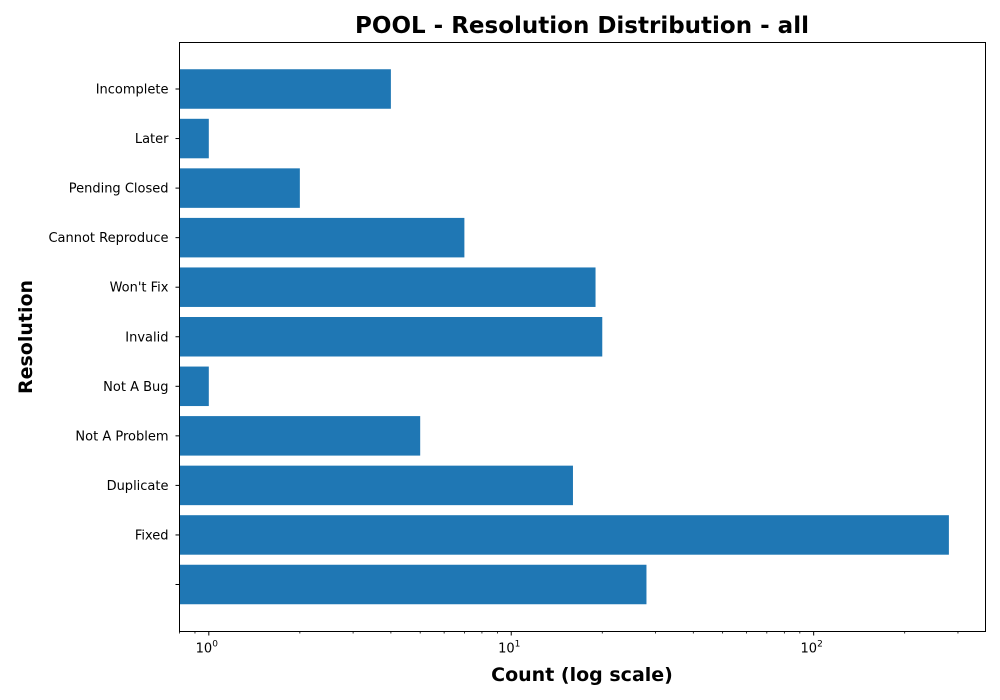 This screenshot has height=700, width=1000. I want to click on x-axis-label: Count (log scale), so click(582, 675).